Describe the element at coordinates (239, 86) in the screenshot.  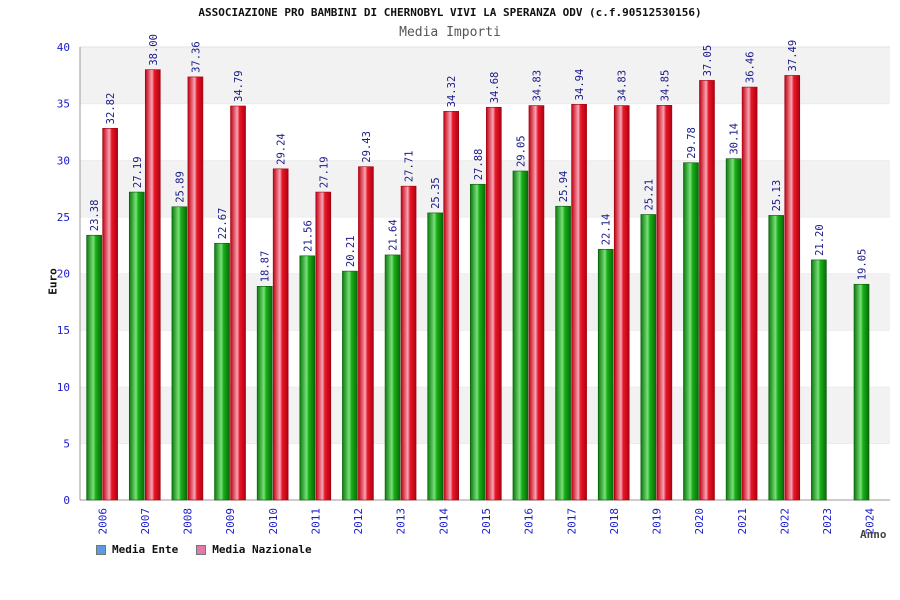
I see `data-label: 34.79` at that location.